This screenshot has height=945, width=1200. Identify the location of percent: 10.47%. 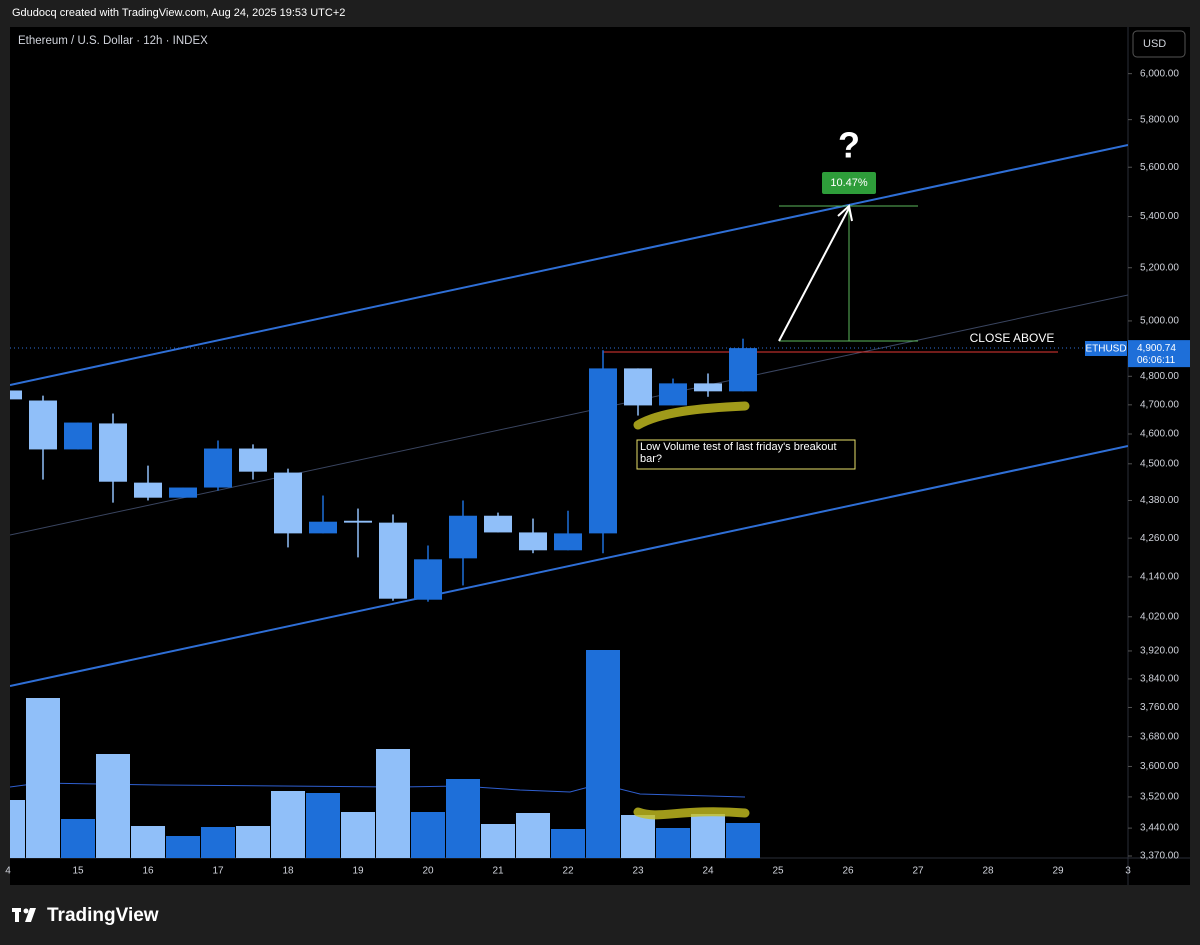
(849, 183).